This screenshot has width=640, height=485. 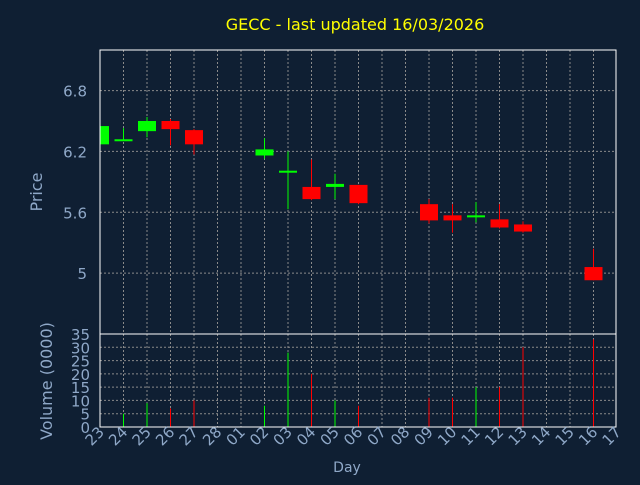 What do you see at coordinates (85, 428) in the screenshot?
I see `volume-tick-label: 0` at bounding box center [85, 428].